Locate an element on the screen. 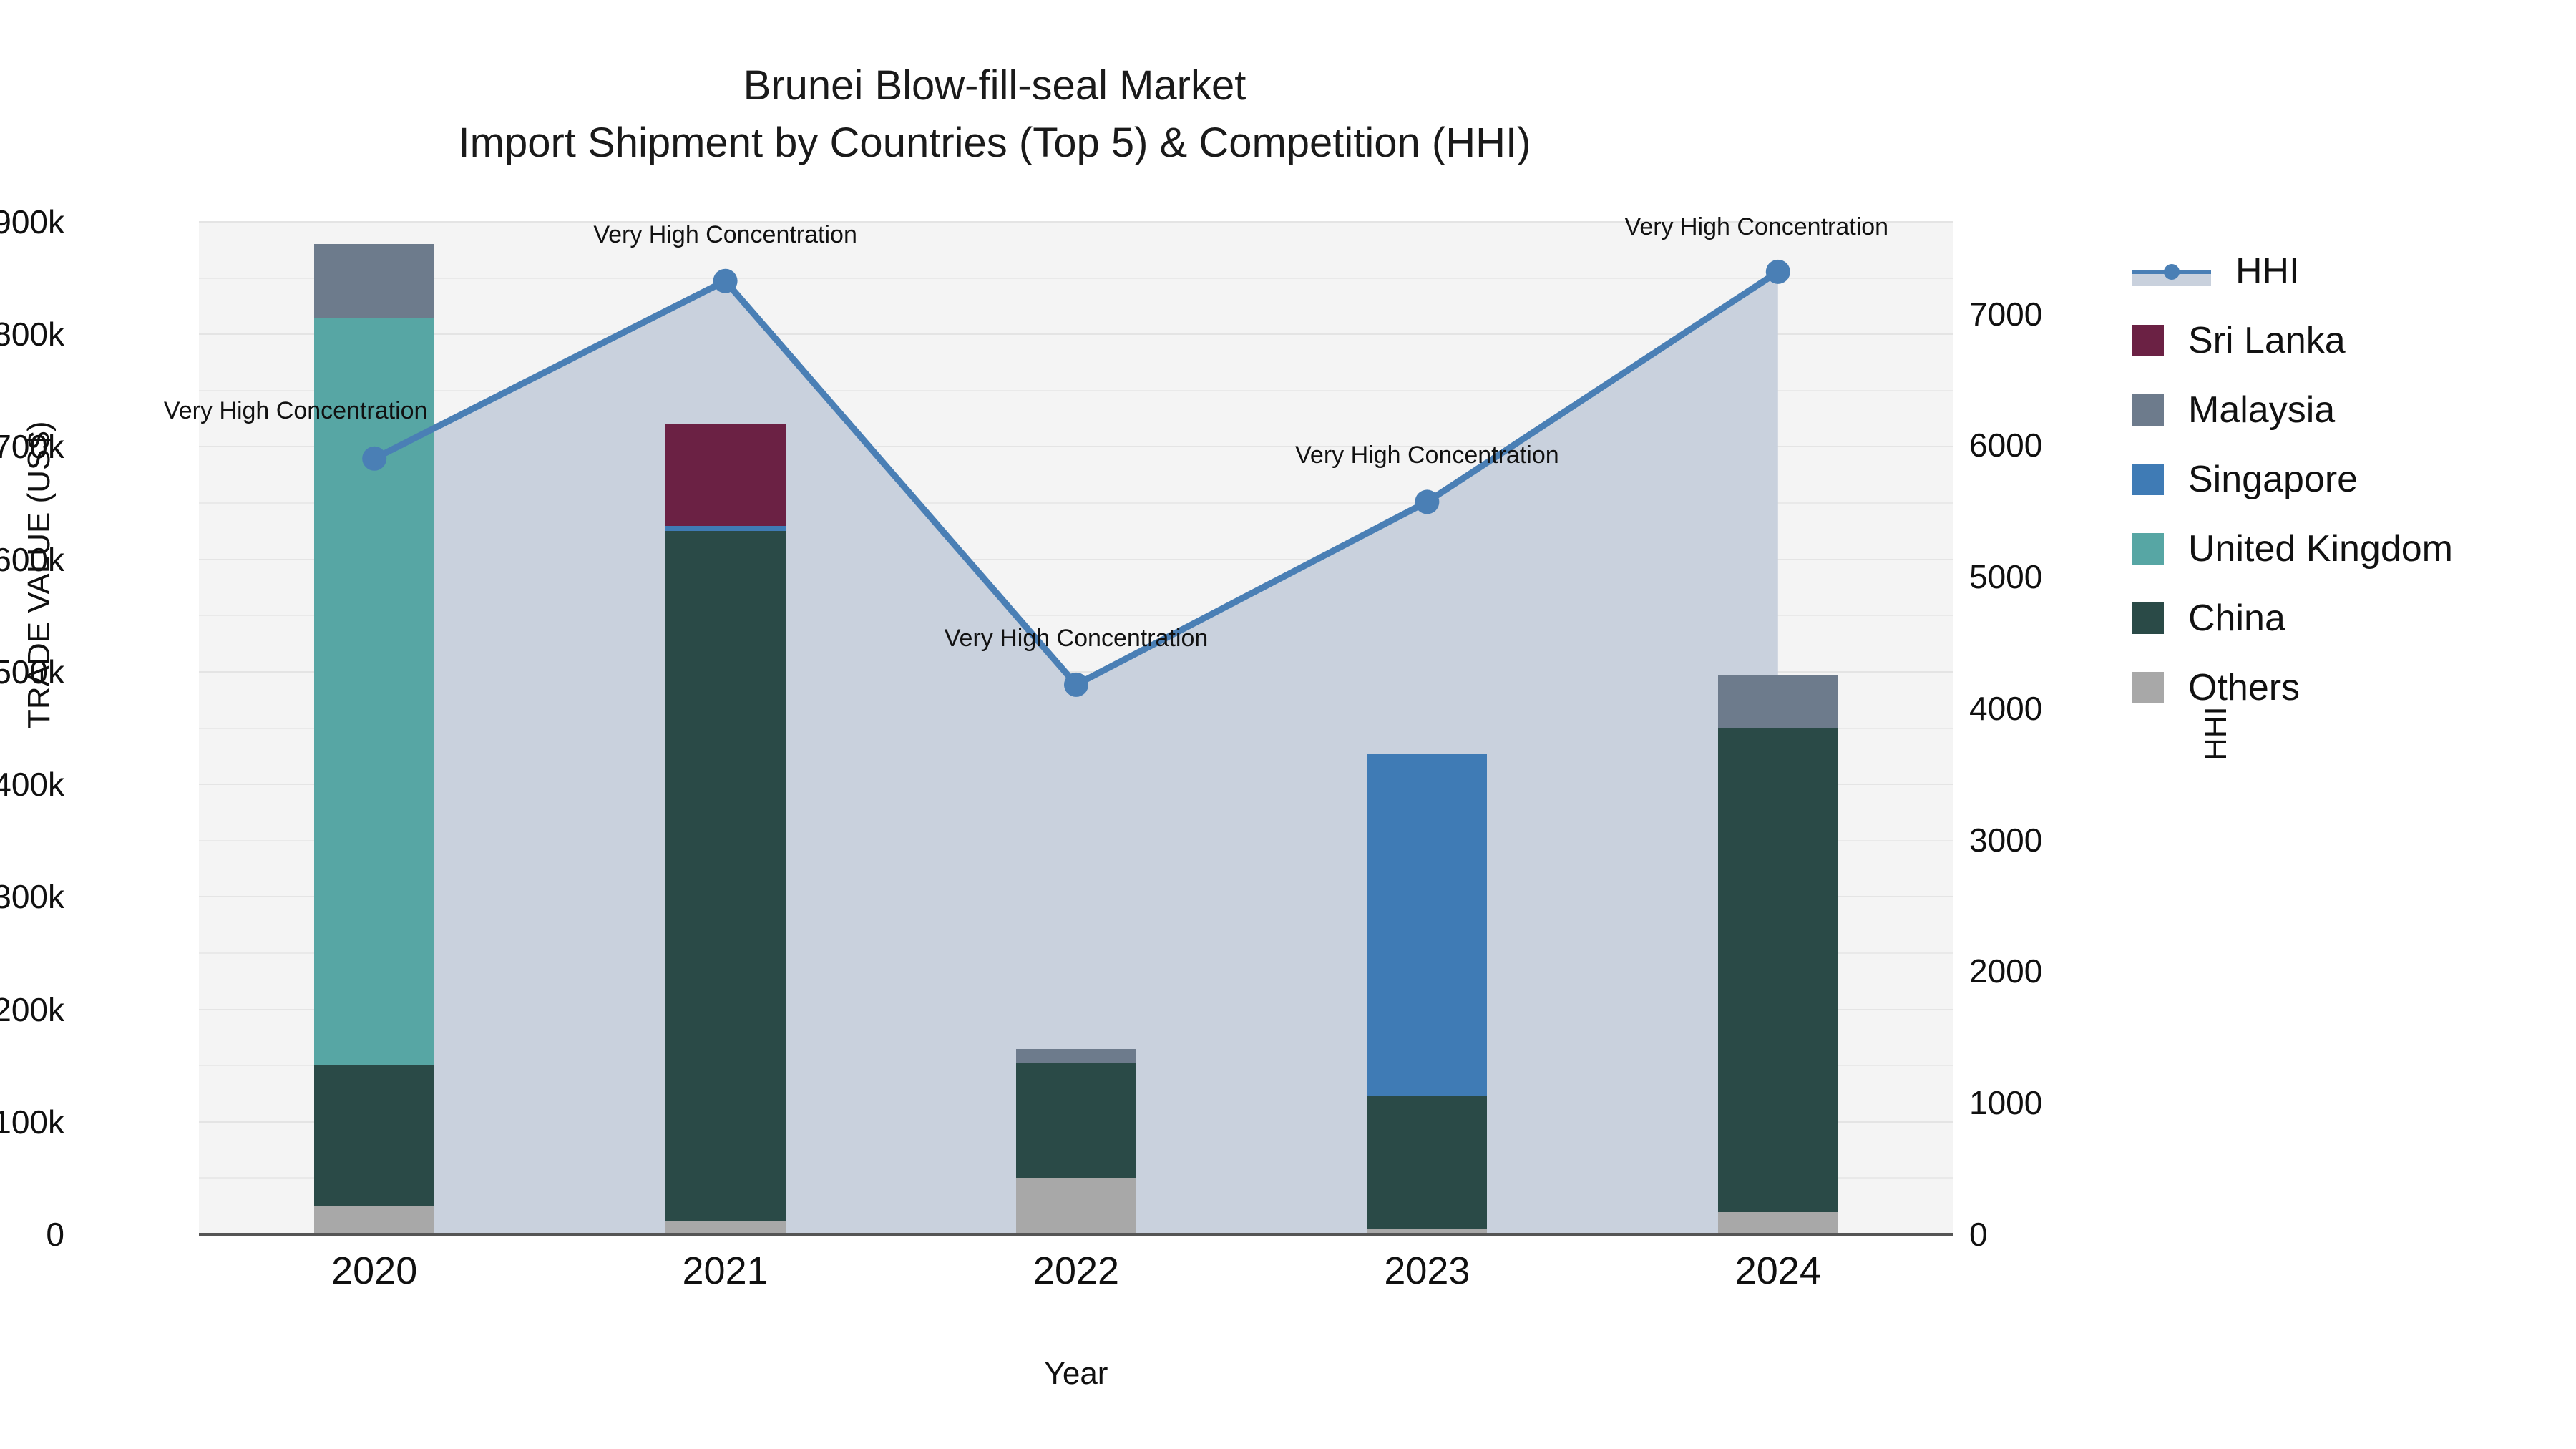 Image resolution: width=2576 pixels, height=1449 pixels. annotation-2024: Very High Concentration is located at coordinates (1756, 226).